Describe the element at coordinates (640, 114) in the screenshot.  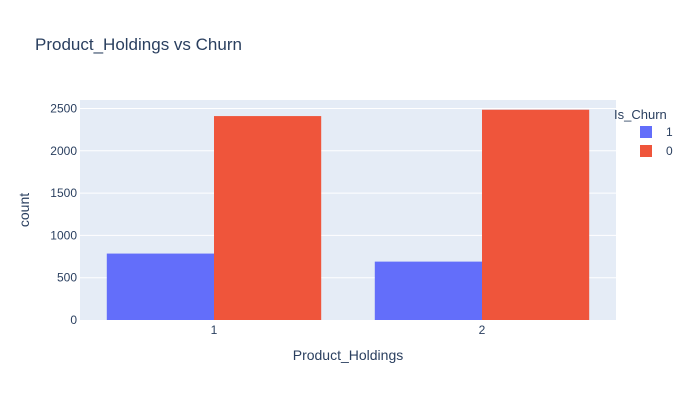
I see `legend-title: Is_Churn` at that location.